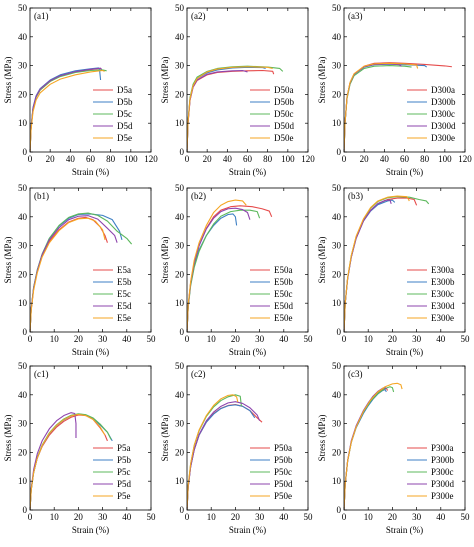  What do you see at coordinates (41, 374) in the screenshot?
I see `panel-label: (c1)` at bounding box center [41, 374].